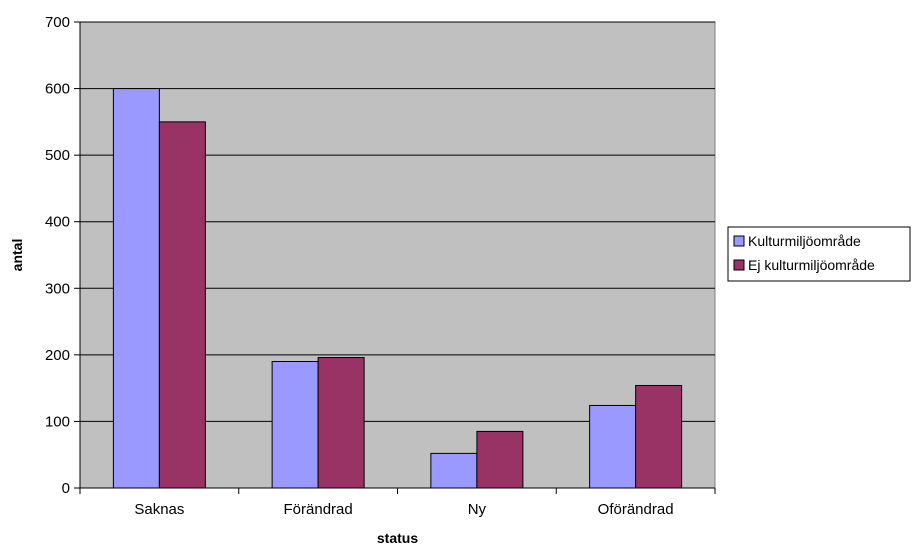 Image resolution: width=914 pixels, height=550 pixels. What do you see at coordinates (159, 509) in the screenshot?
I see `x-tick-label: Saknas` at bounding box center [159, 509].